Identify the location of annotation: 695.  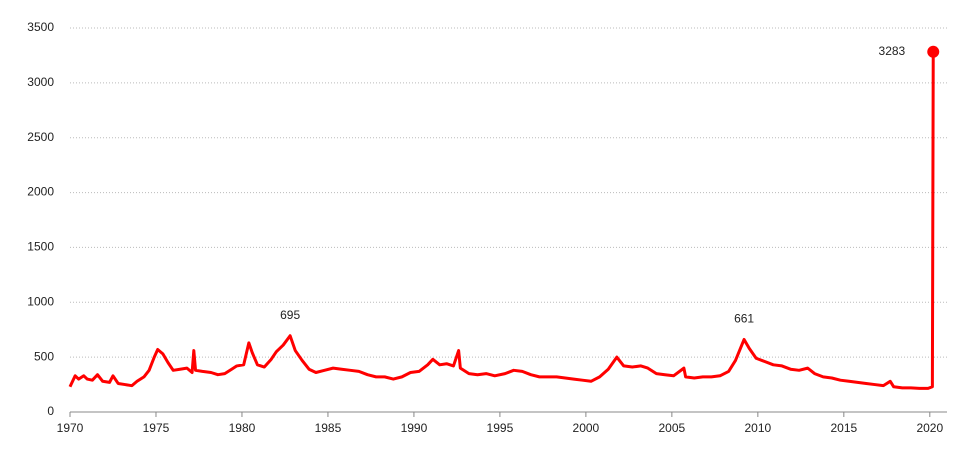
(290, 315).